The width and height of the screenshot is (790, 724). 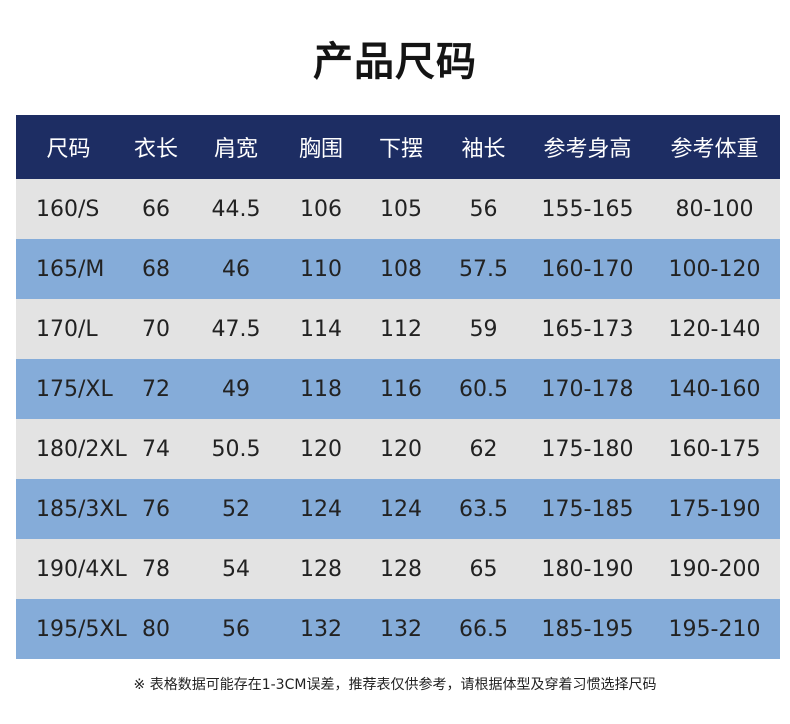 I want to click on cell-ref-weight: 140-160, so click(x=714, y=389).